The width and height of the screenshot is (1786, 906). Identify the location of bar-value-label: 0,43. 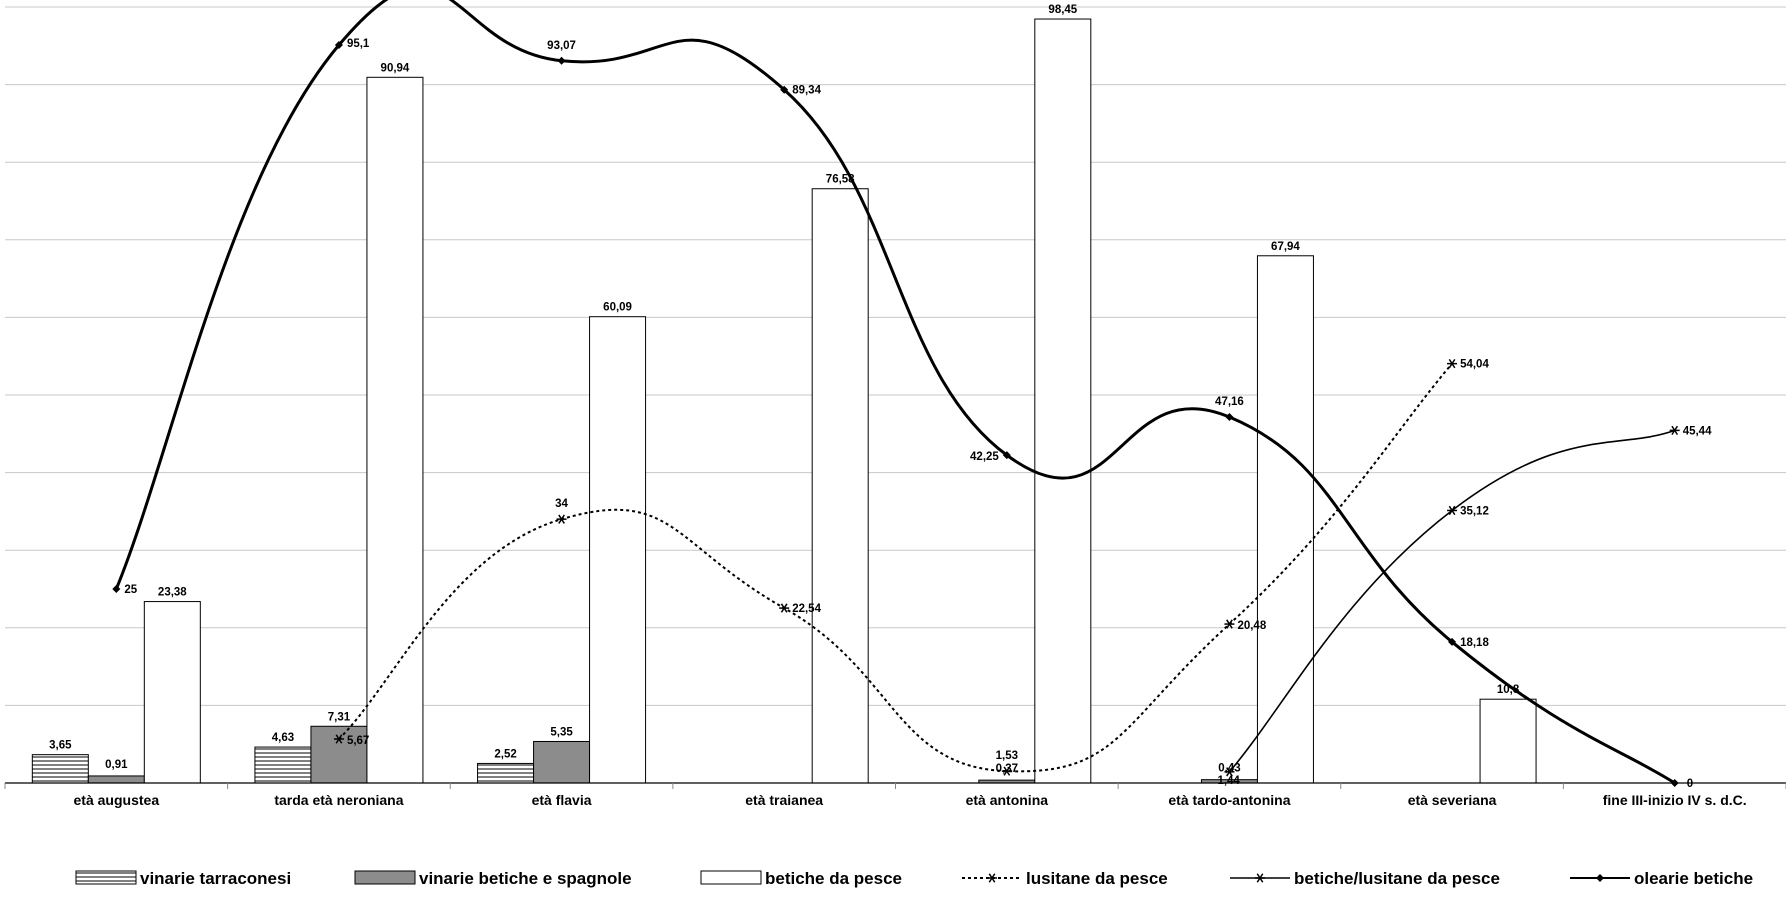
(1229, 769).